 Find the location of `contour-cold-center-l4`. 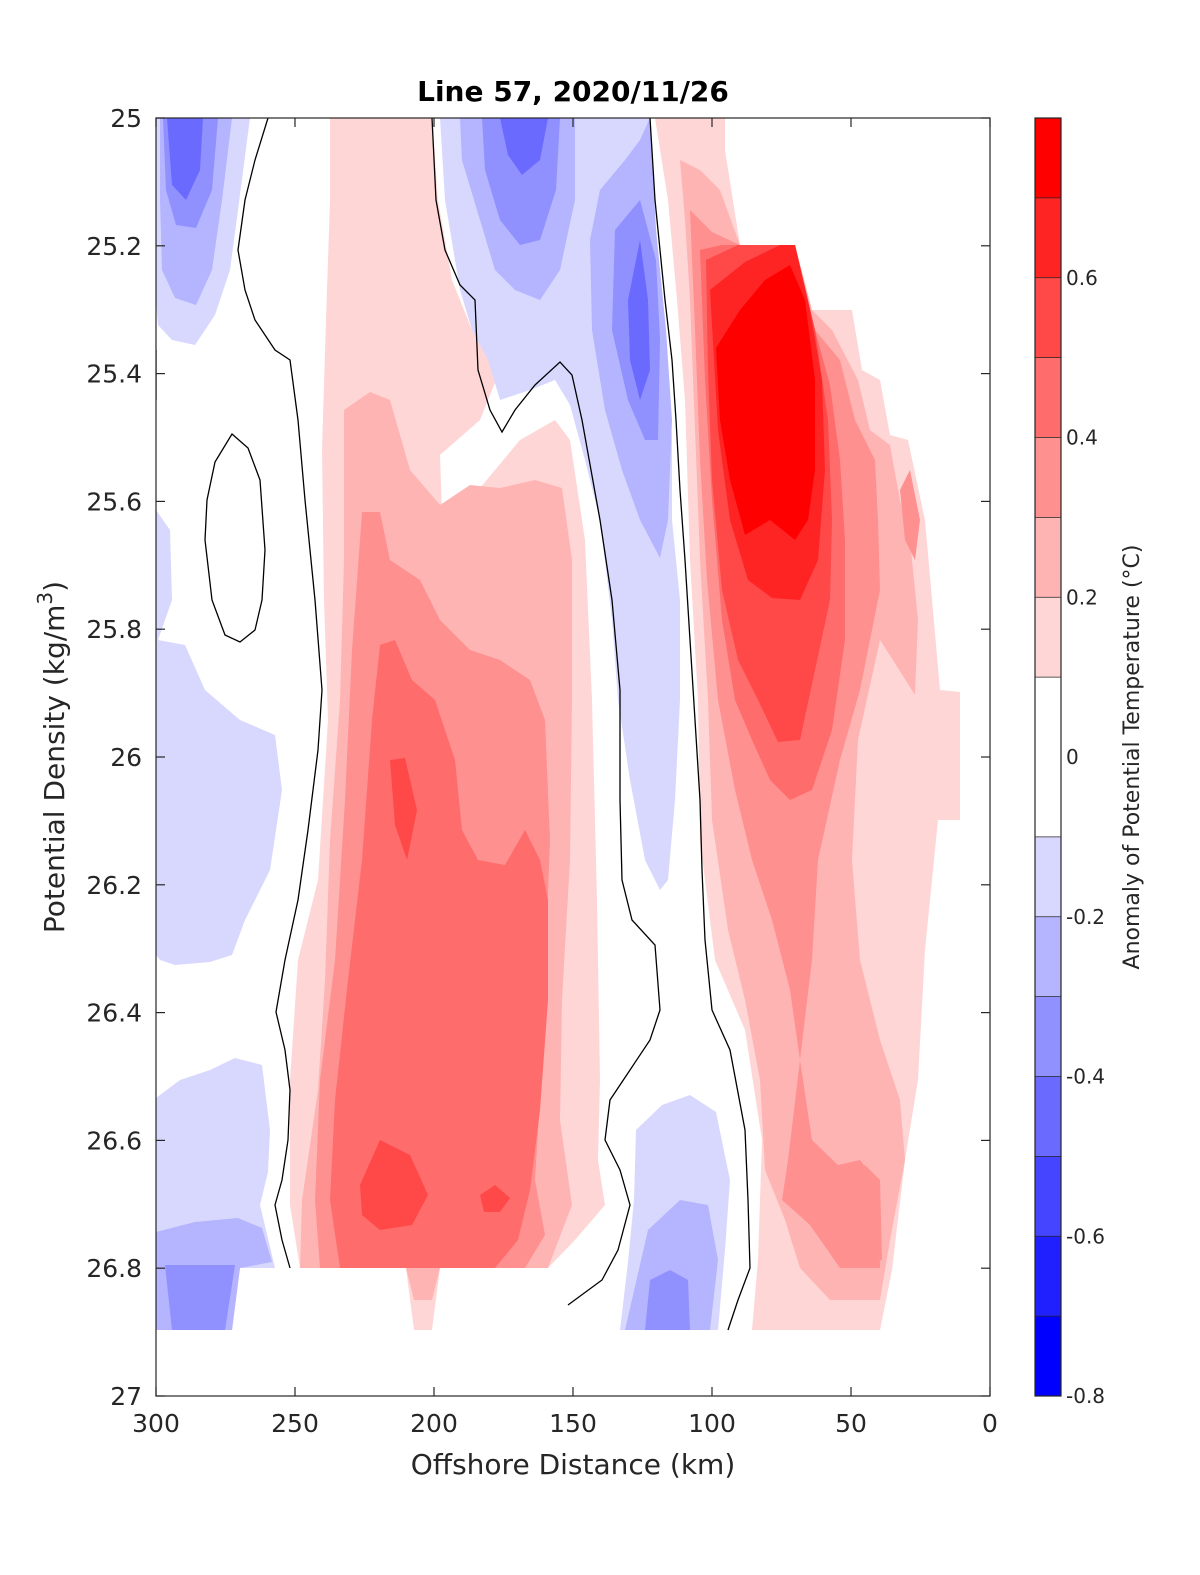

contour-cold-center-l4 is located at coordinates (639, 320).